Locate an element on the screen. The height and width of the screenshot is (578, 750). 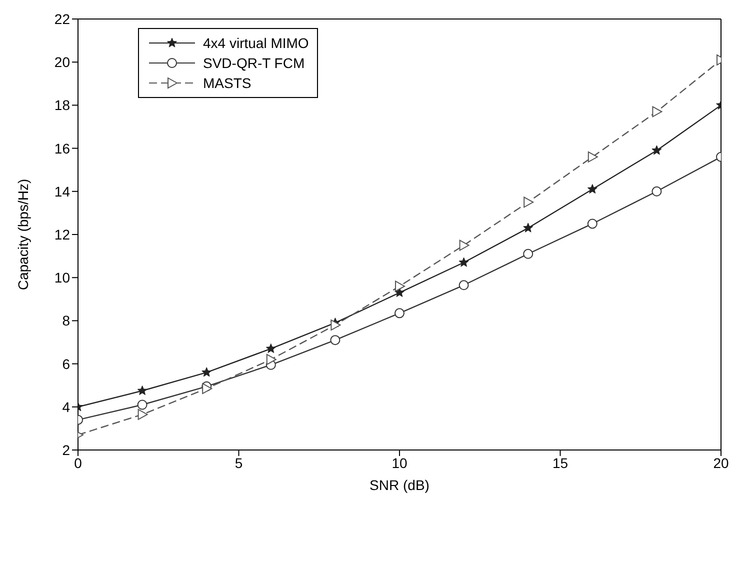
y-tick-label: 14 is located at coordinates (62, 191).